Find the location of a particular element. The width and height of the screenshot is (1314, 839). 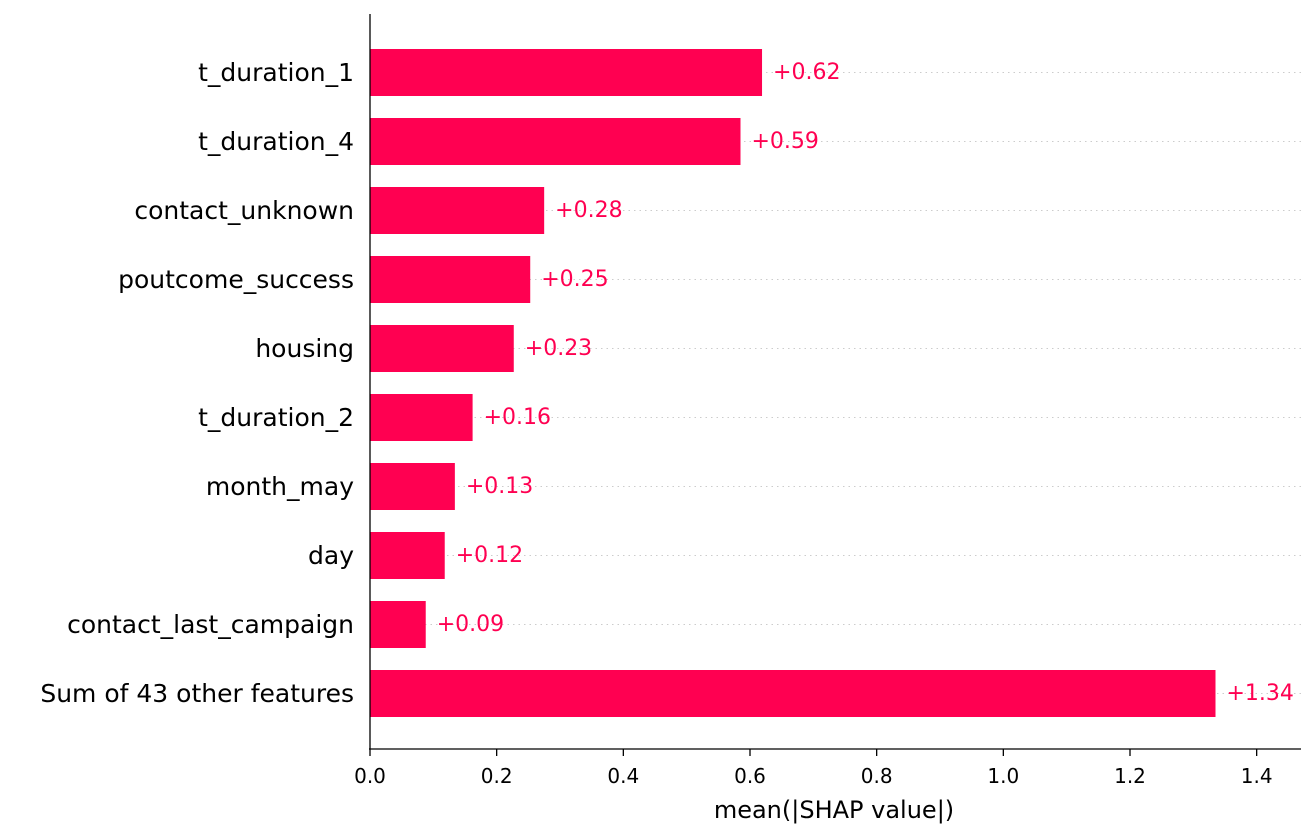

x-ticks: 0.0 0.2 0.4 0.6 0.8 1.0 1.2 1.4 is located at coordinates (813, 768).